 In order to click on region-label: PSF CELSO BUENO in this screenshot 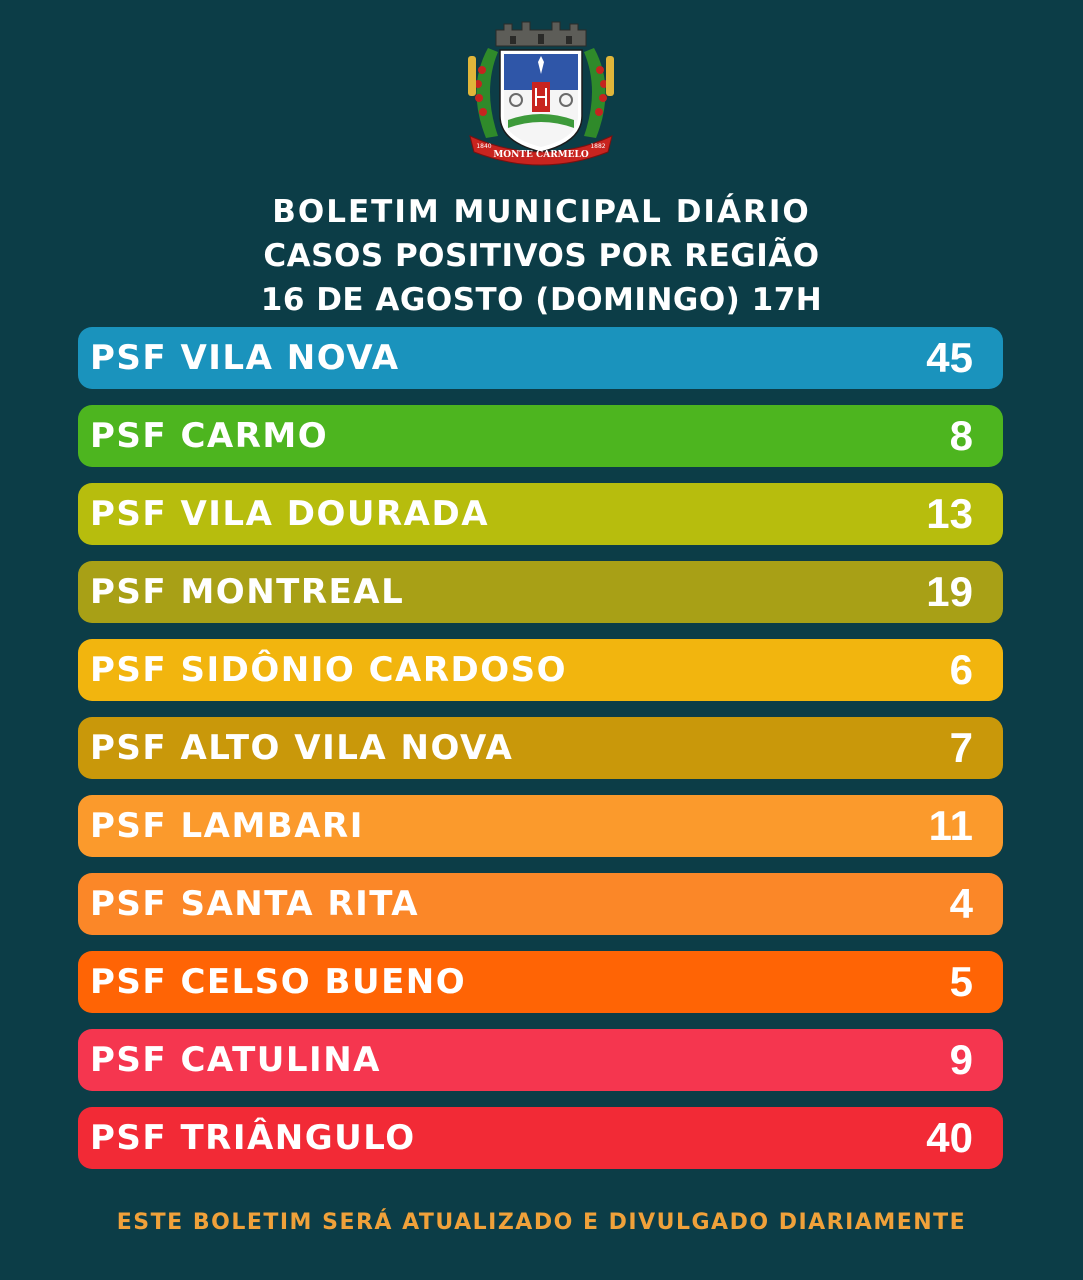, I will do `click(278, 982)`.